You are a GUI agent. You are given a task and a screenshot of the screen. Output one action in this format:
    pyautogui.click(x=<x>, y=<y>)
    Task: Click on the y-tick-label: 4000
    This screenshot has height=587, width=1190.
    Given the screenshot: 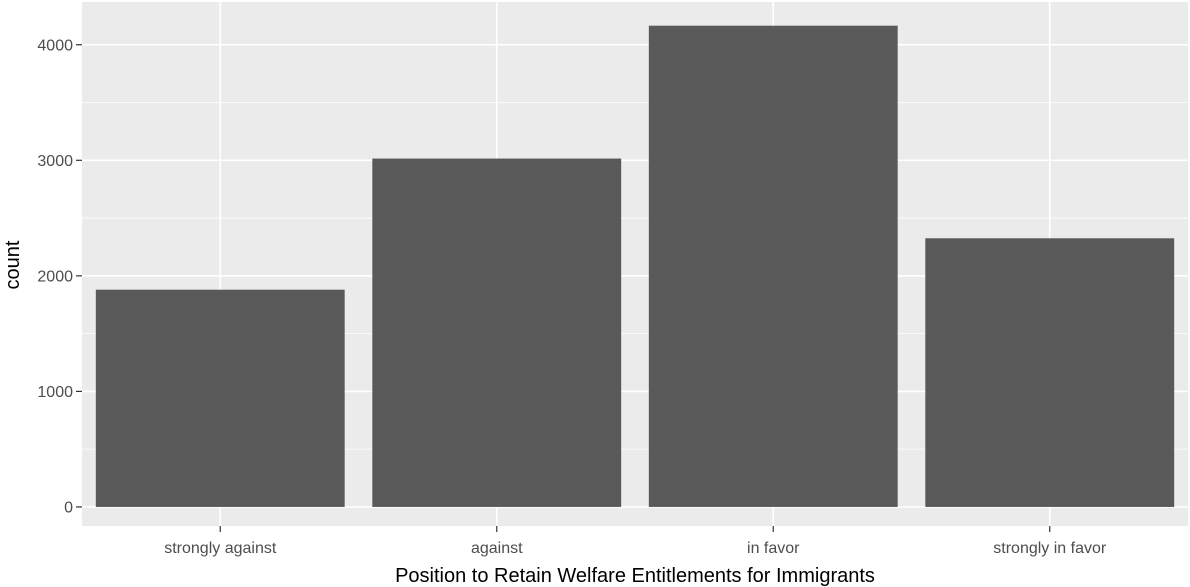 What is the action you would take?
    pyautogui.click(x=55, y=45)
    